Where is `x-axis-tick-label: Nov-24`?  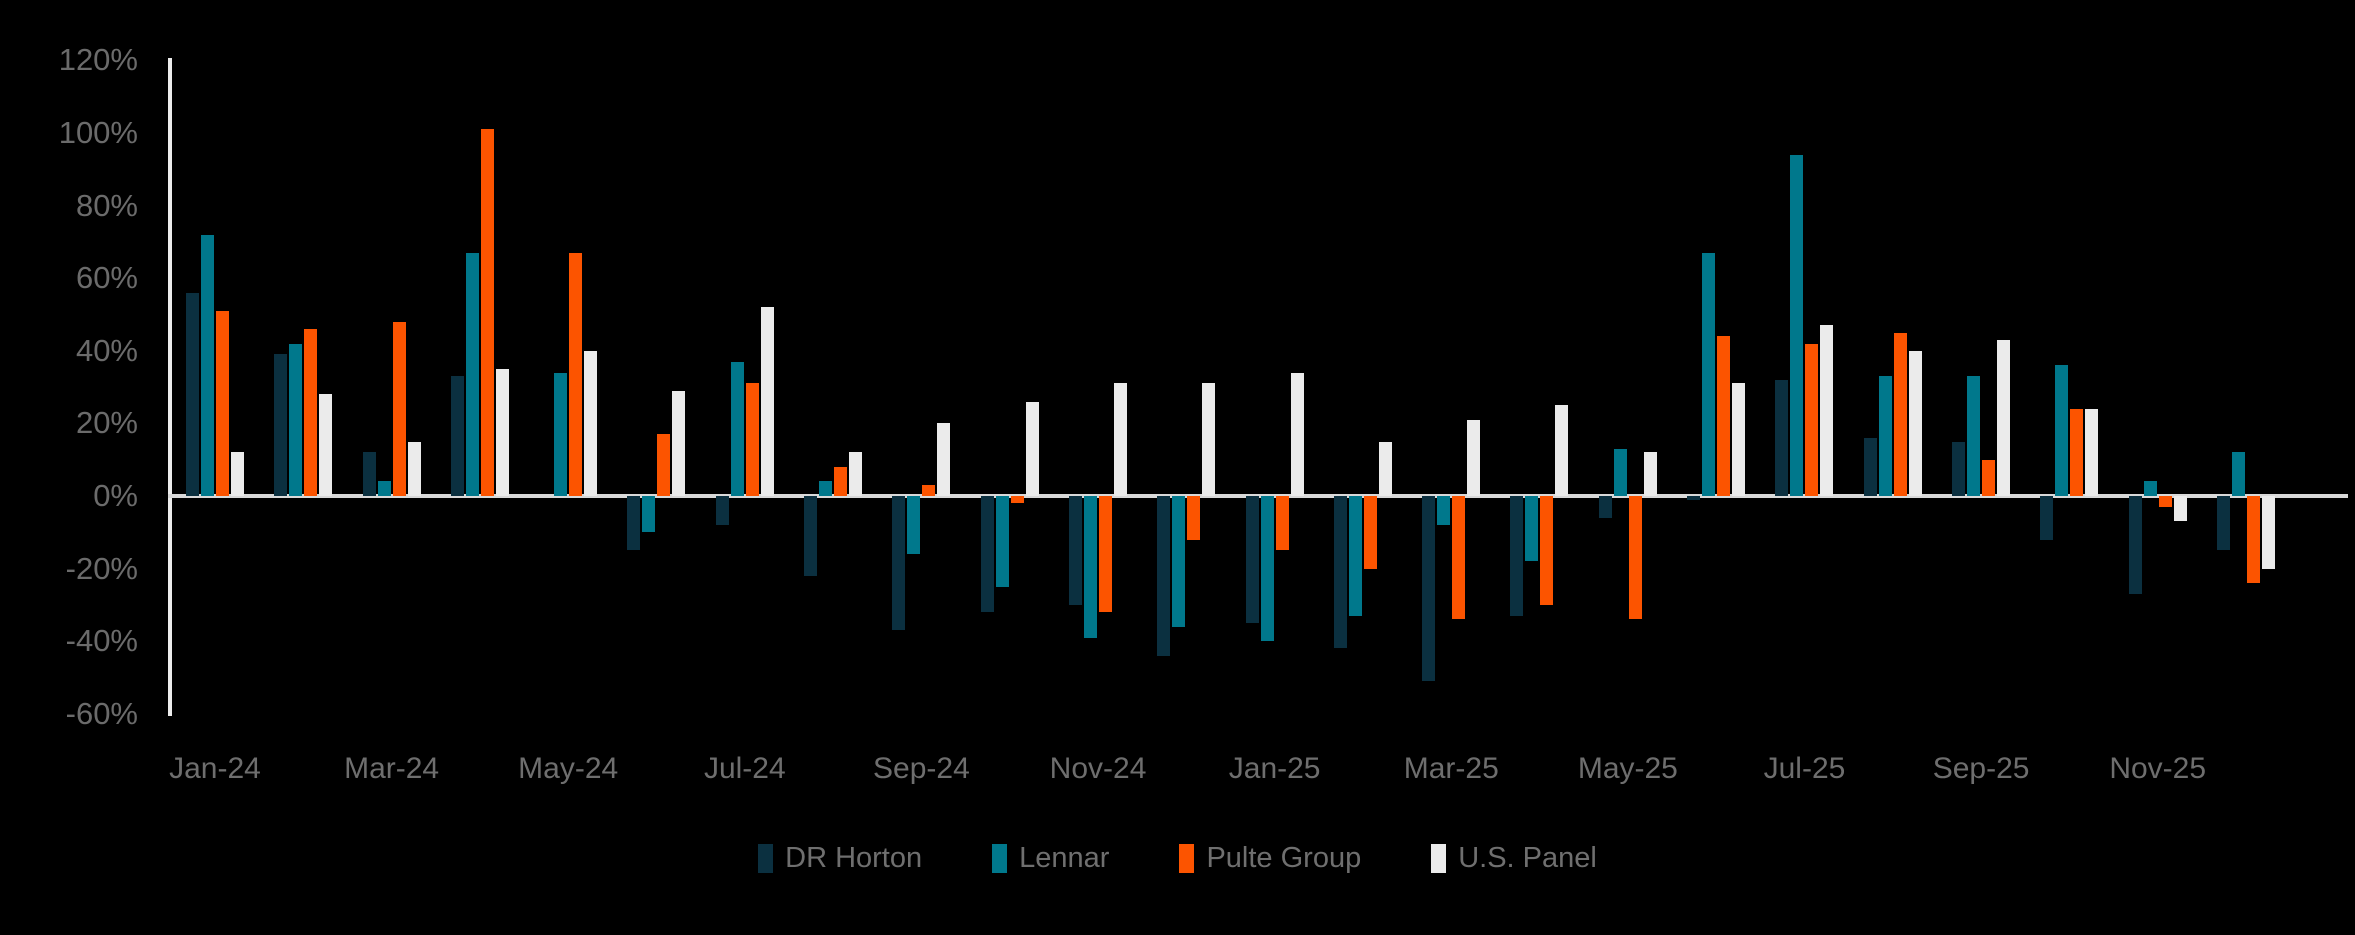
x-axis-tick-label: Nov-24 is located at coordinates (1098, 768).